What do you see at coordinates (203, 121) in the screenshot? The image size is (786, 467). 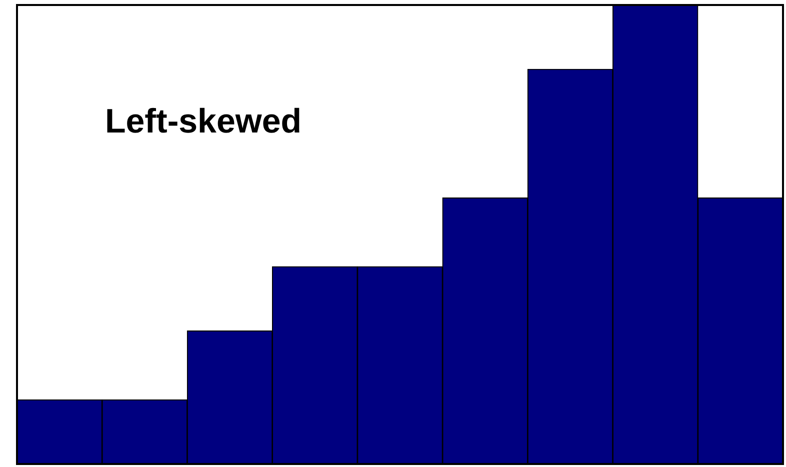 I see `annotation: Left-skewed` at bounding box center [203, 121].